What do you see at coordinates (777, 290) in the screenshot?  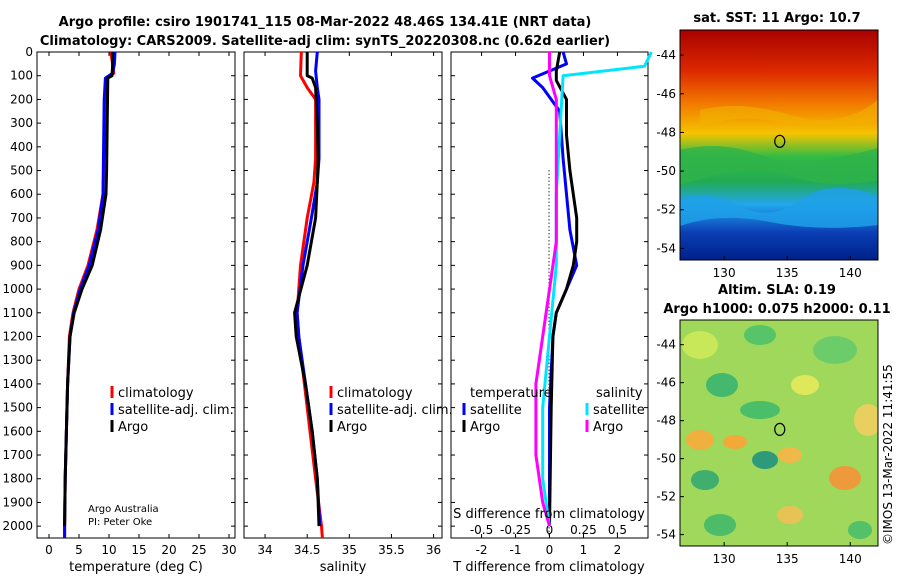 I see `sla-map-title1: Altim. SLA: 0.19` at bounding box center [777, 290].